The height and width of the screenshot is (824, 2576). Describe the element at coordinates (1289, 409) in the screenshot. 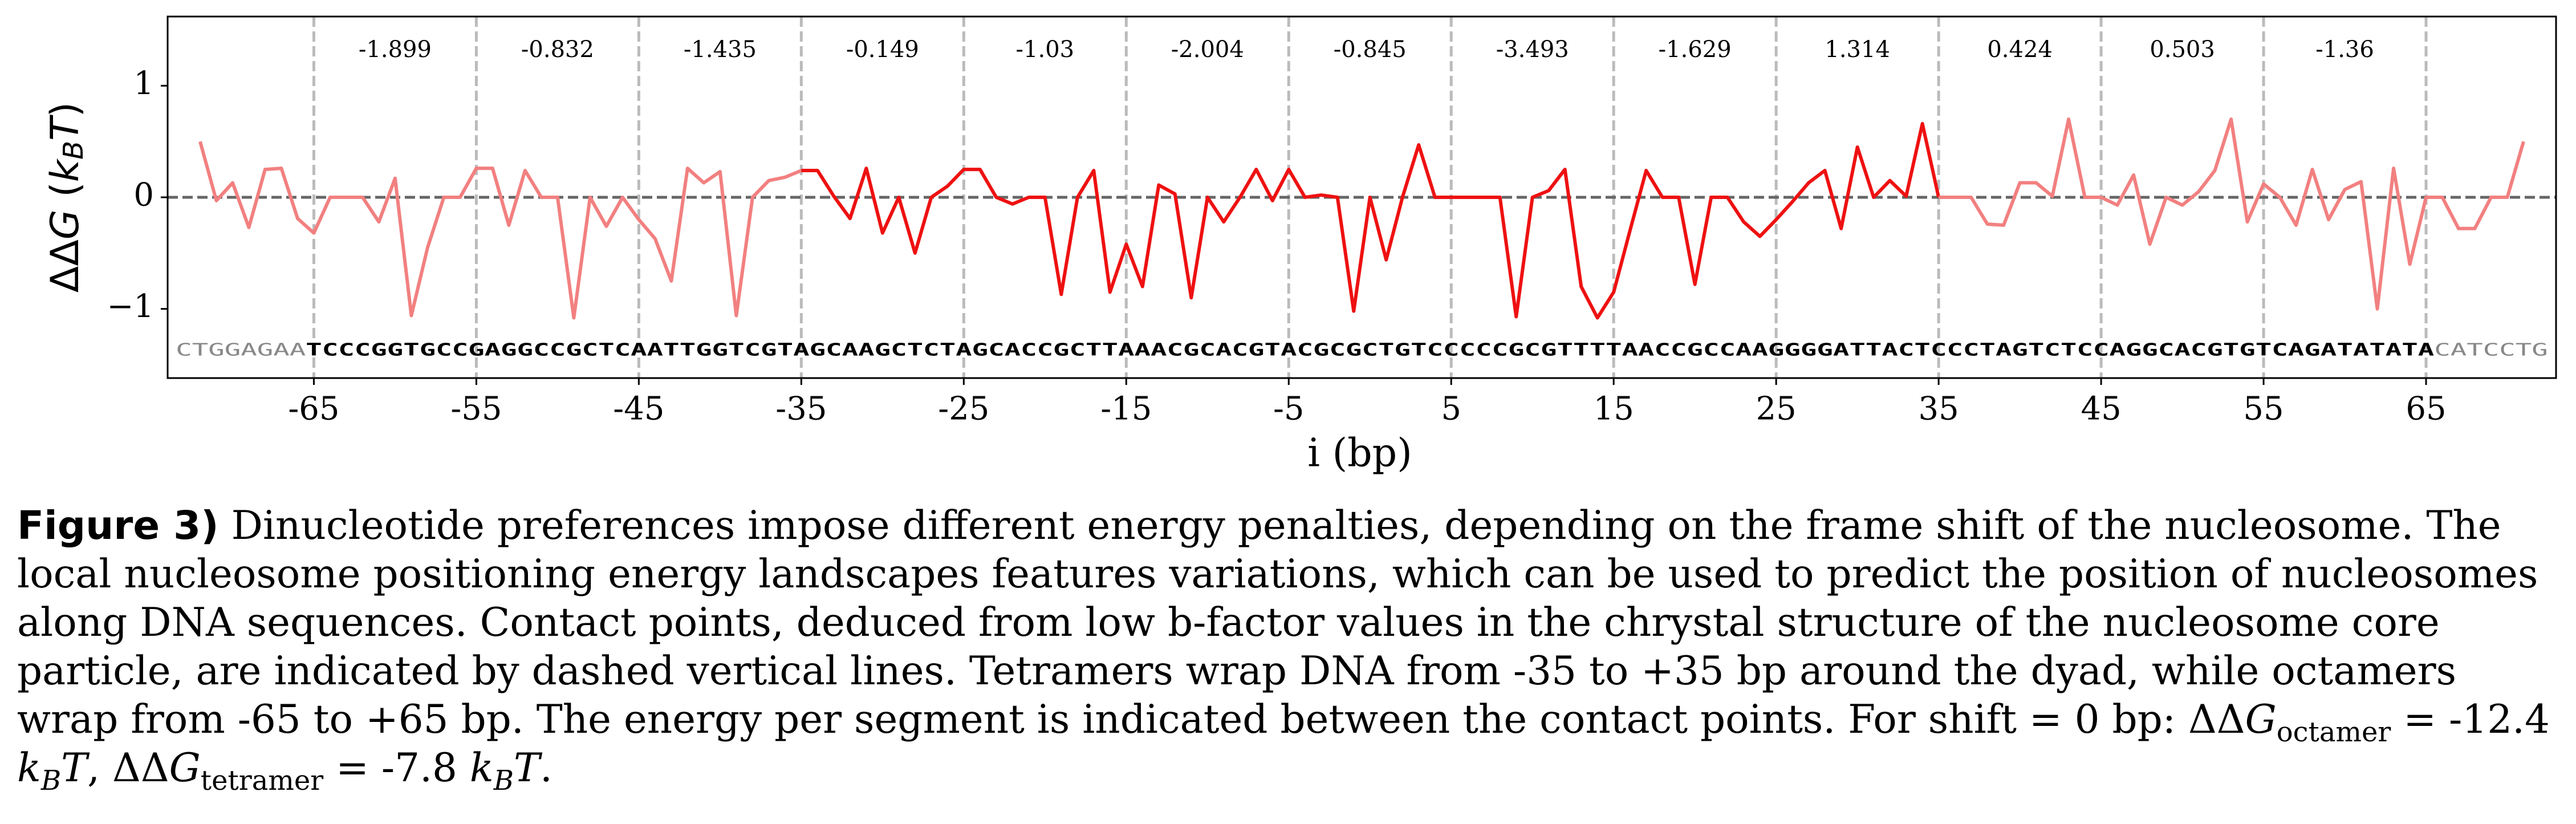

I see `x-tick-label: -5` at that location.